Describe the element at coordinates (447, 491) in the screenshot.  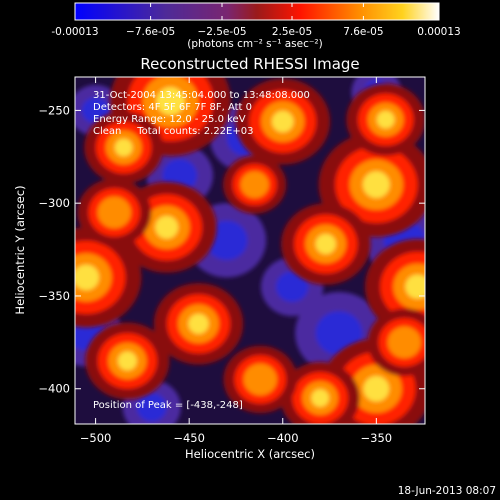
I see `footer-date: 18-Jun-2013 08:07` at that location.